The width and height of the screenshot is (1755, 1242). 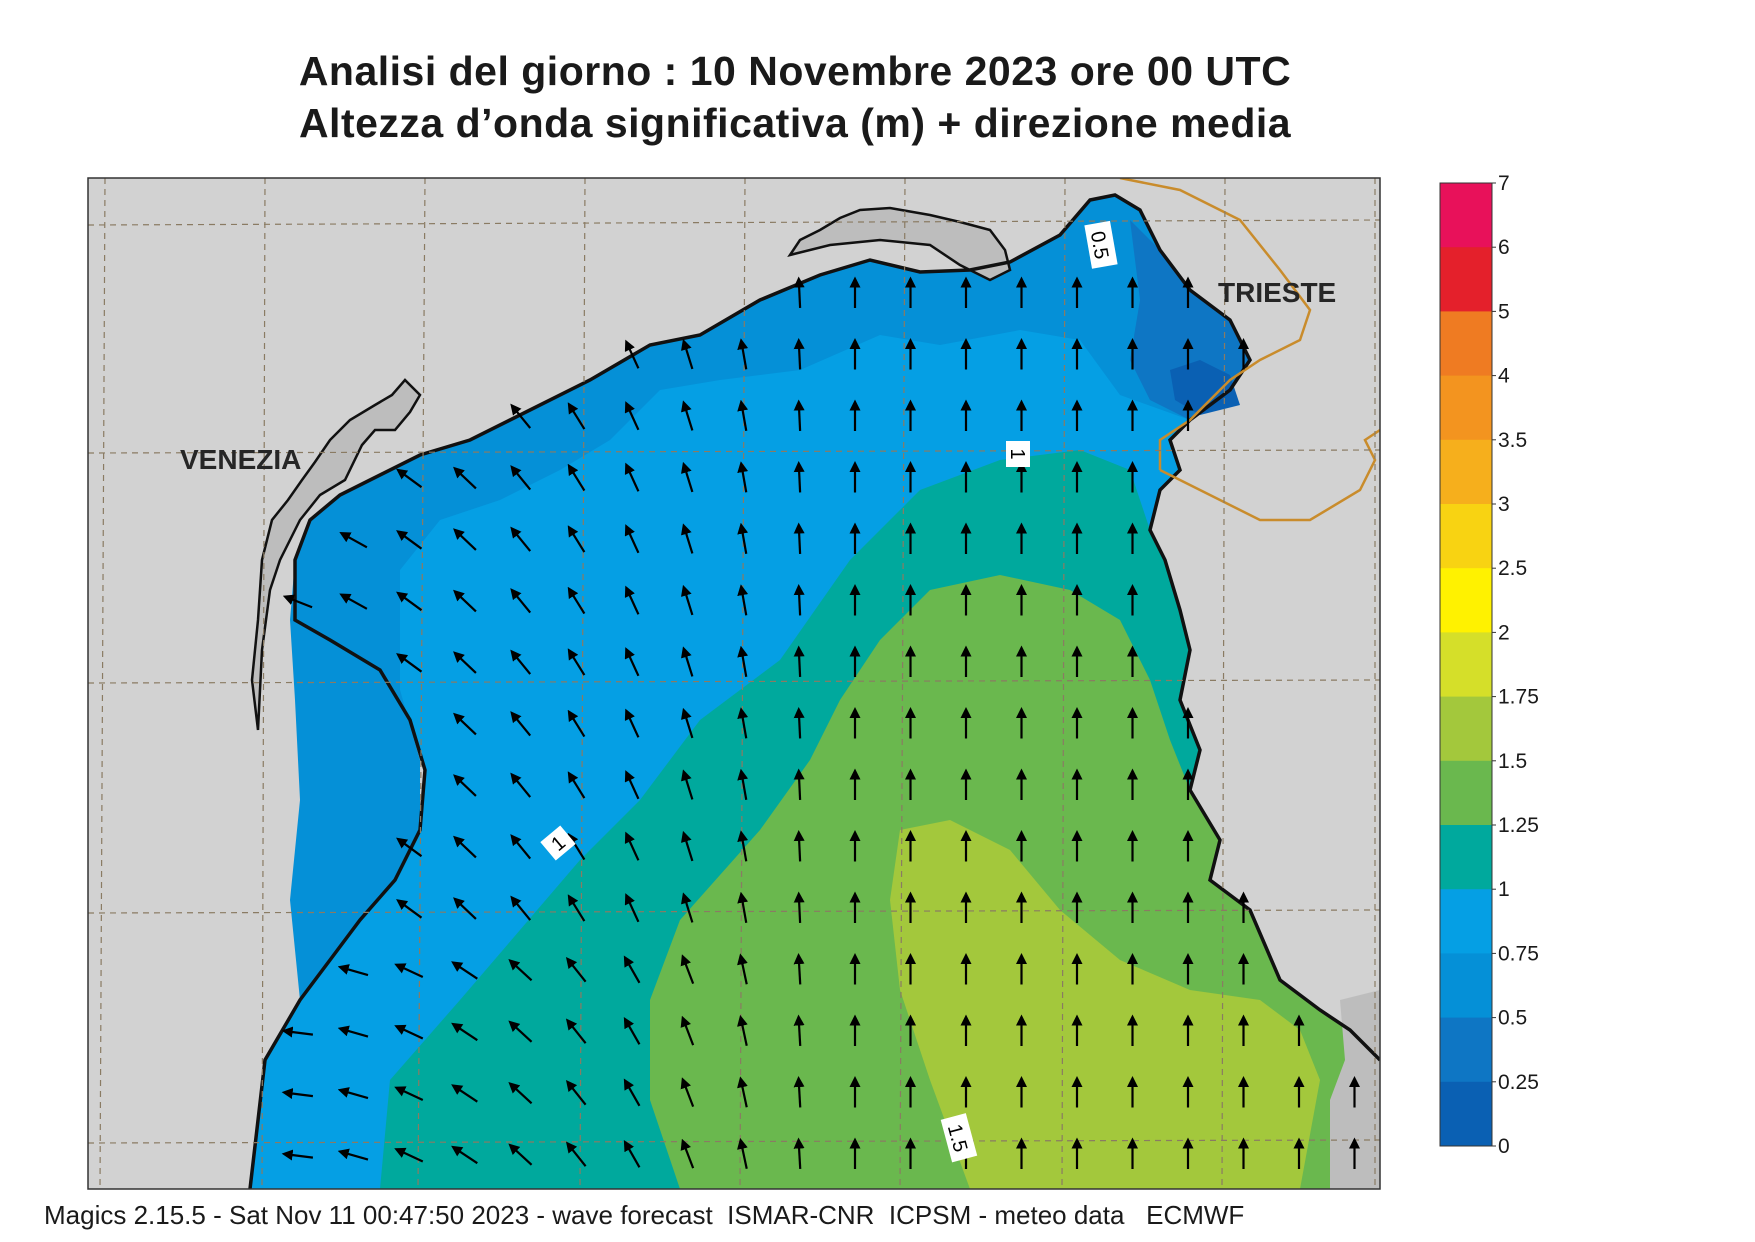 What do you see at coordinates (1518, 953) in the screenshot?
I see `colorbar-tick-label: 0.75` at bounding box center [1518, 953].